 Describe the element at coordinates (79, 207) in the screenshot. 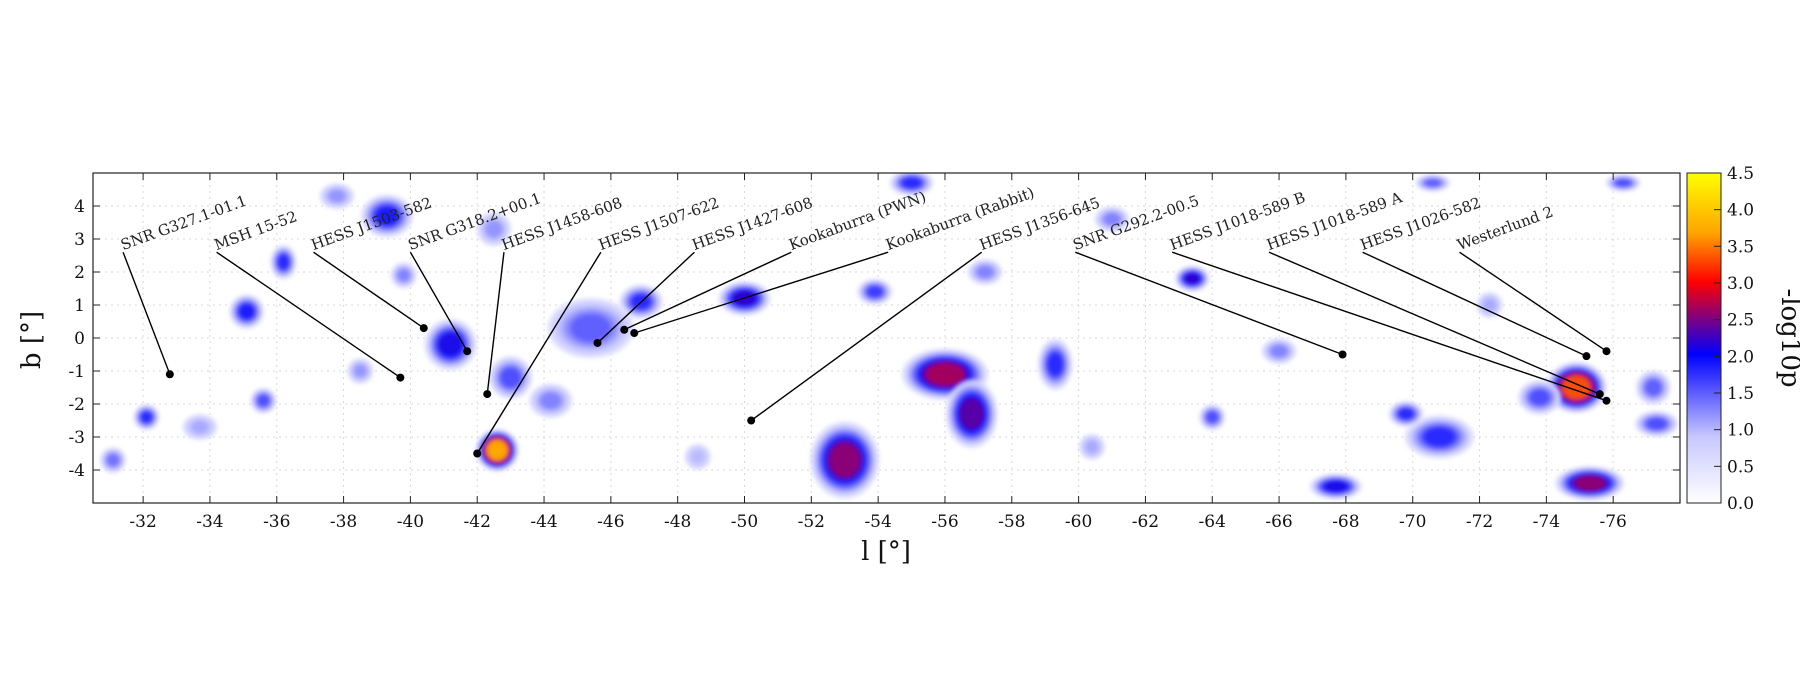

I see `y-tick-label: 4` at that location.